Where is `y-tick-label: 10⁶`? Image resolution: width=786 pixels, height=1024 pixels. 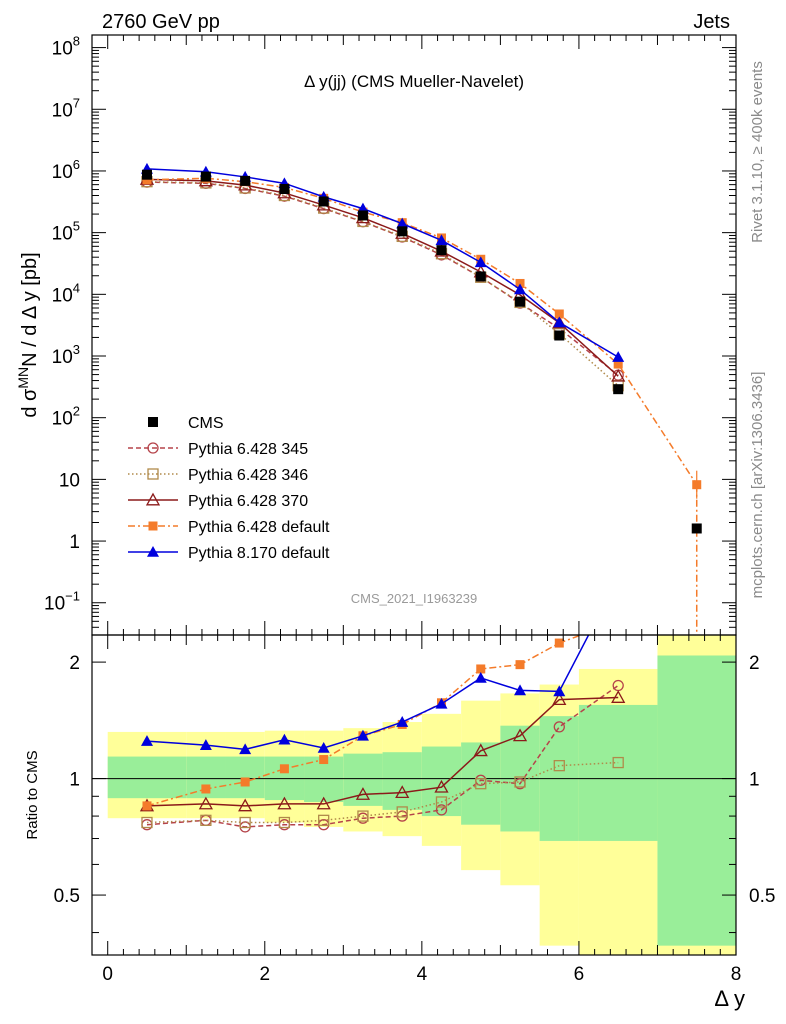
y-tick-label: 10⁶ is located at coordinates (66, 170).